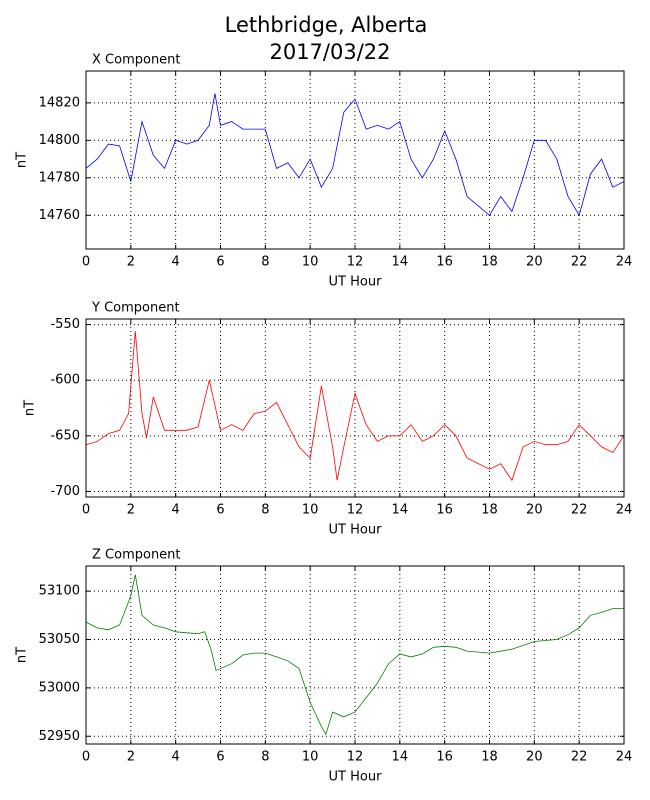 The height and width of the screenshot is (800, 650). Describe the element at coordinates (136, 555) in the screenshot. I see `axes-title: Z Component` at that location.